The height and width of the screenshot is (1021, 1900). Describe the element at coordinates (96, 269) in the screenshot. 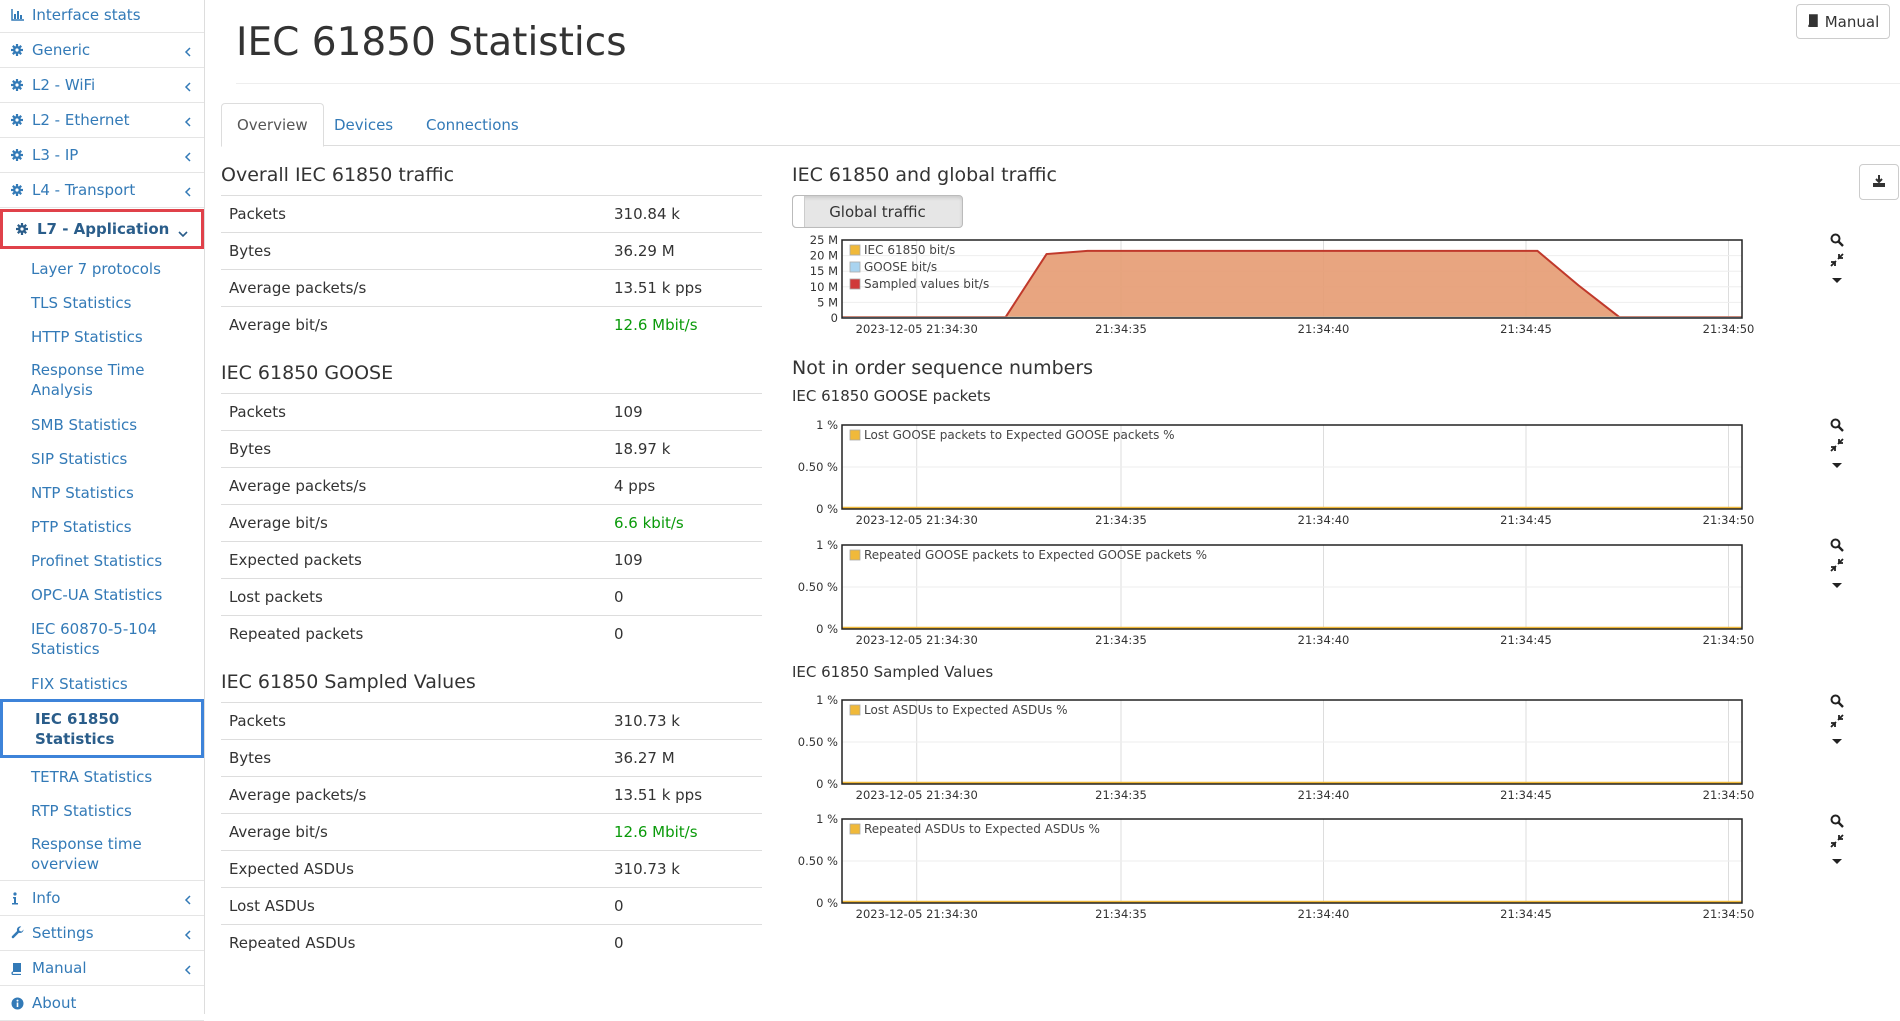

I see `sidebar-sub-layer-7-protocols: Layer 7 protocols` at that location.